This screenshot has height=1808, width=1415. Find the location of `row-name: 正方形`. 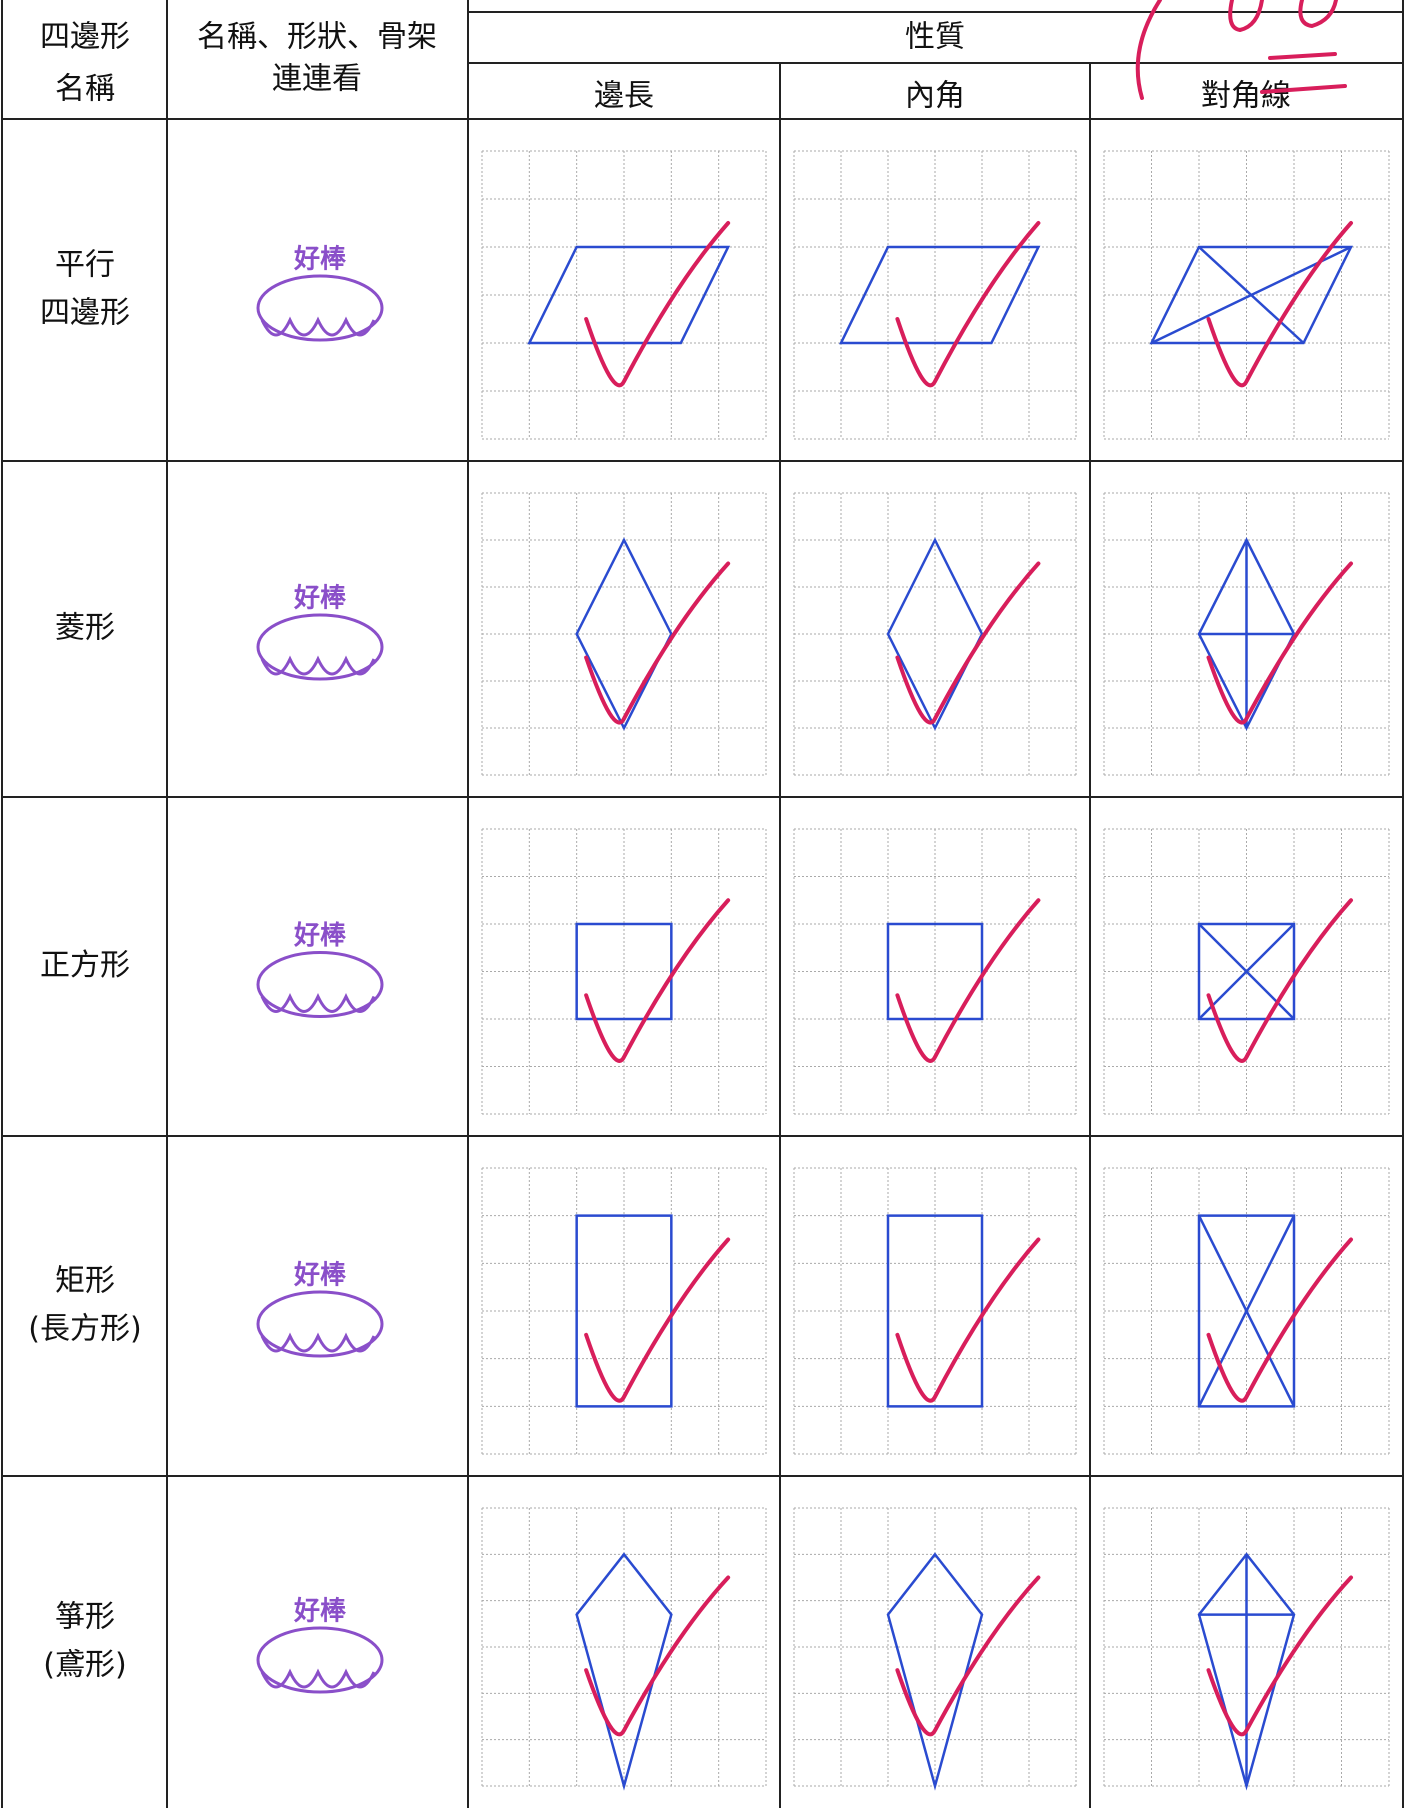

row-name: 正方形 is located at coordinates (85, 965).